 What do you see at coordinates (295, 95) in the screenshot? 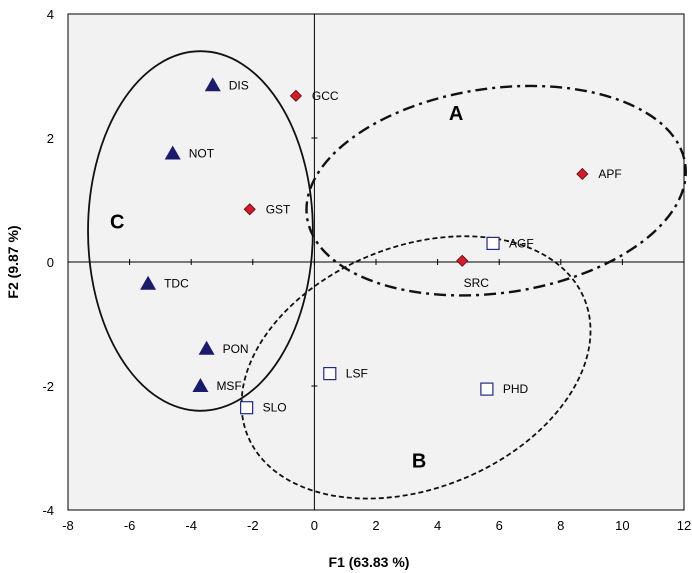
I see `point-gcc-diamond` at bounding box center [295, 95].